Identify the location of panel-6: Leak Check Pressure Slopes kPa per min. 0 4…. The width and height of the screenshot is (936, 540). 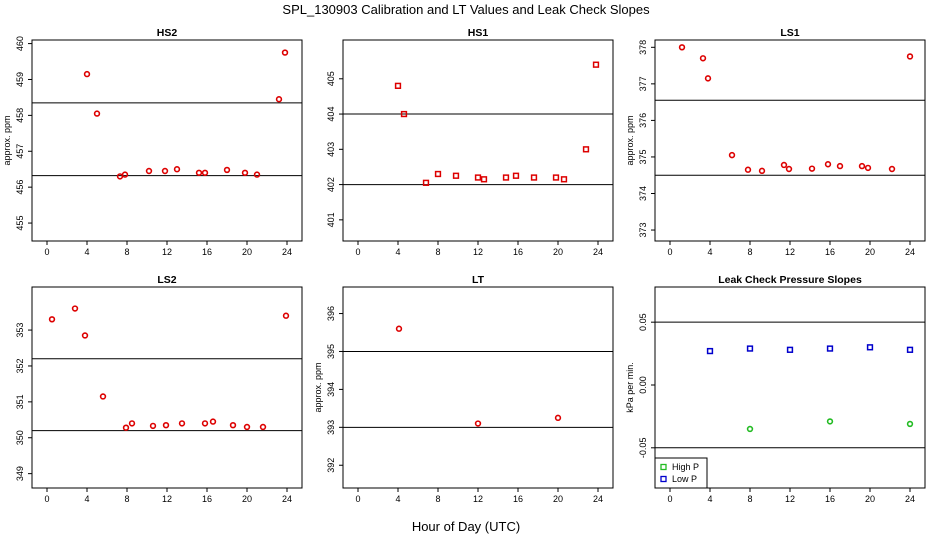
(775, 389).